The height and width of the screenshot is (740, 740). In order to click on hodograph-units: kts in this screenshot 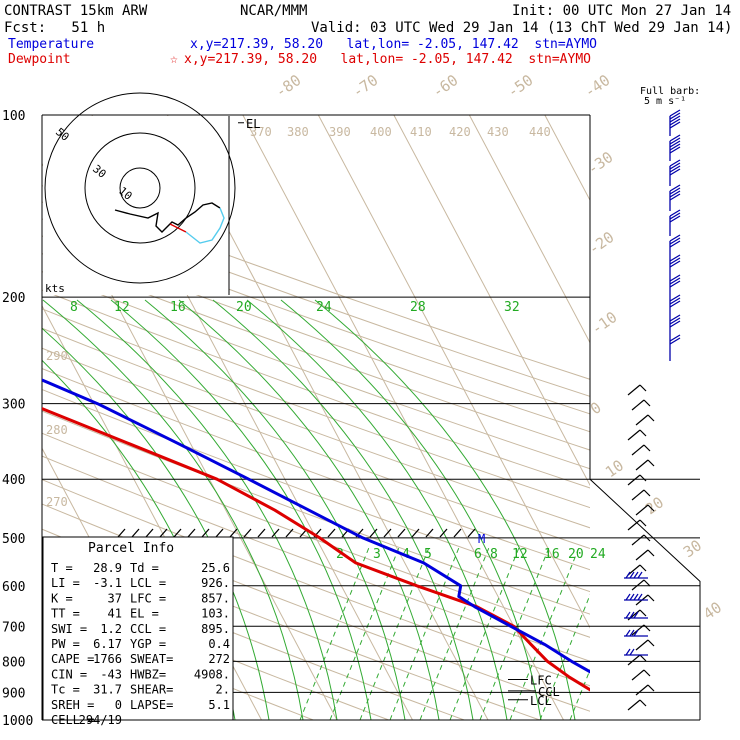, I will do `click(55, 288)`.